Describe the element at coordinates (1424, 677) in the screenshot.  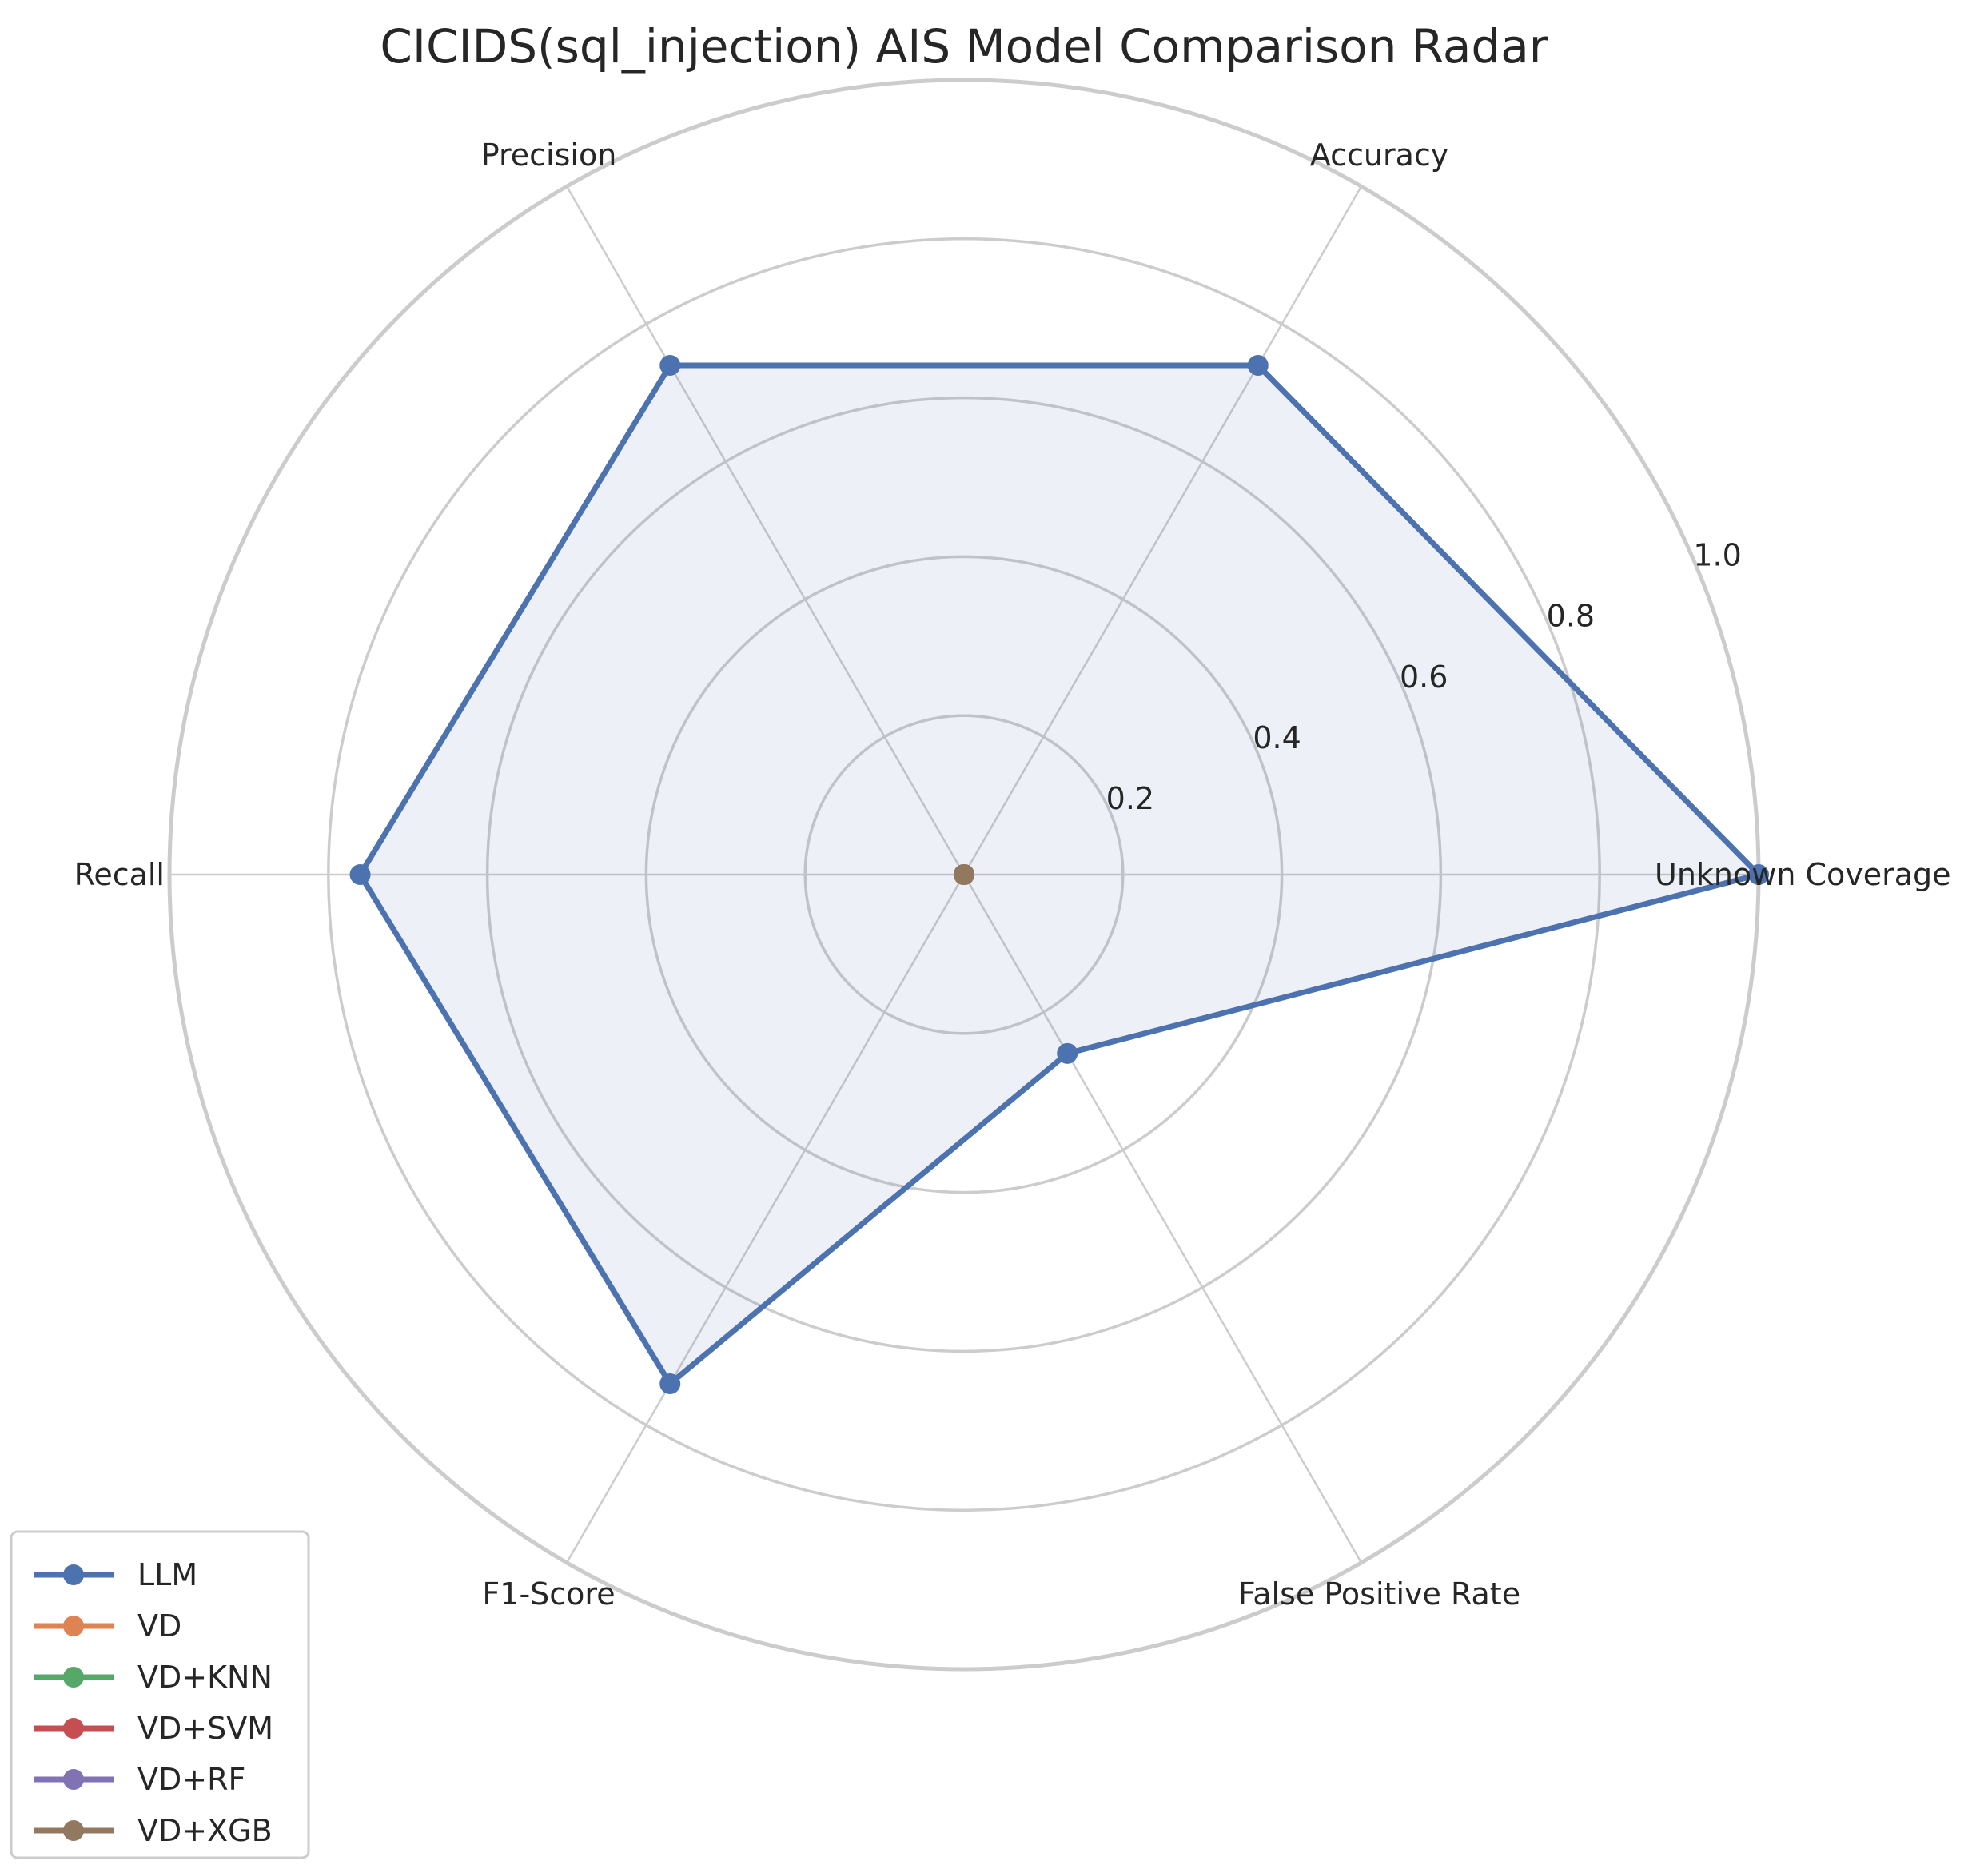
I see `radial-tick-label: 0.6` at that location.